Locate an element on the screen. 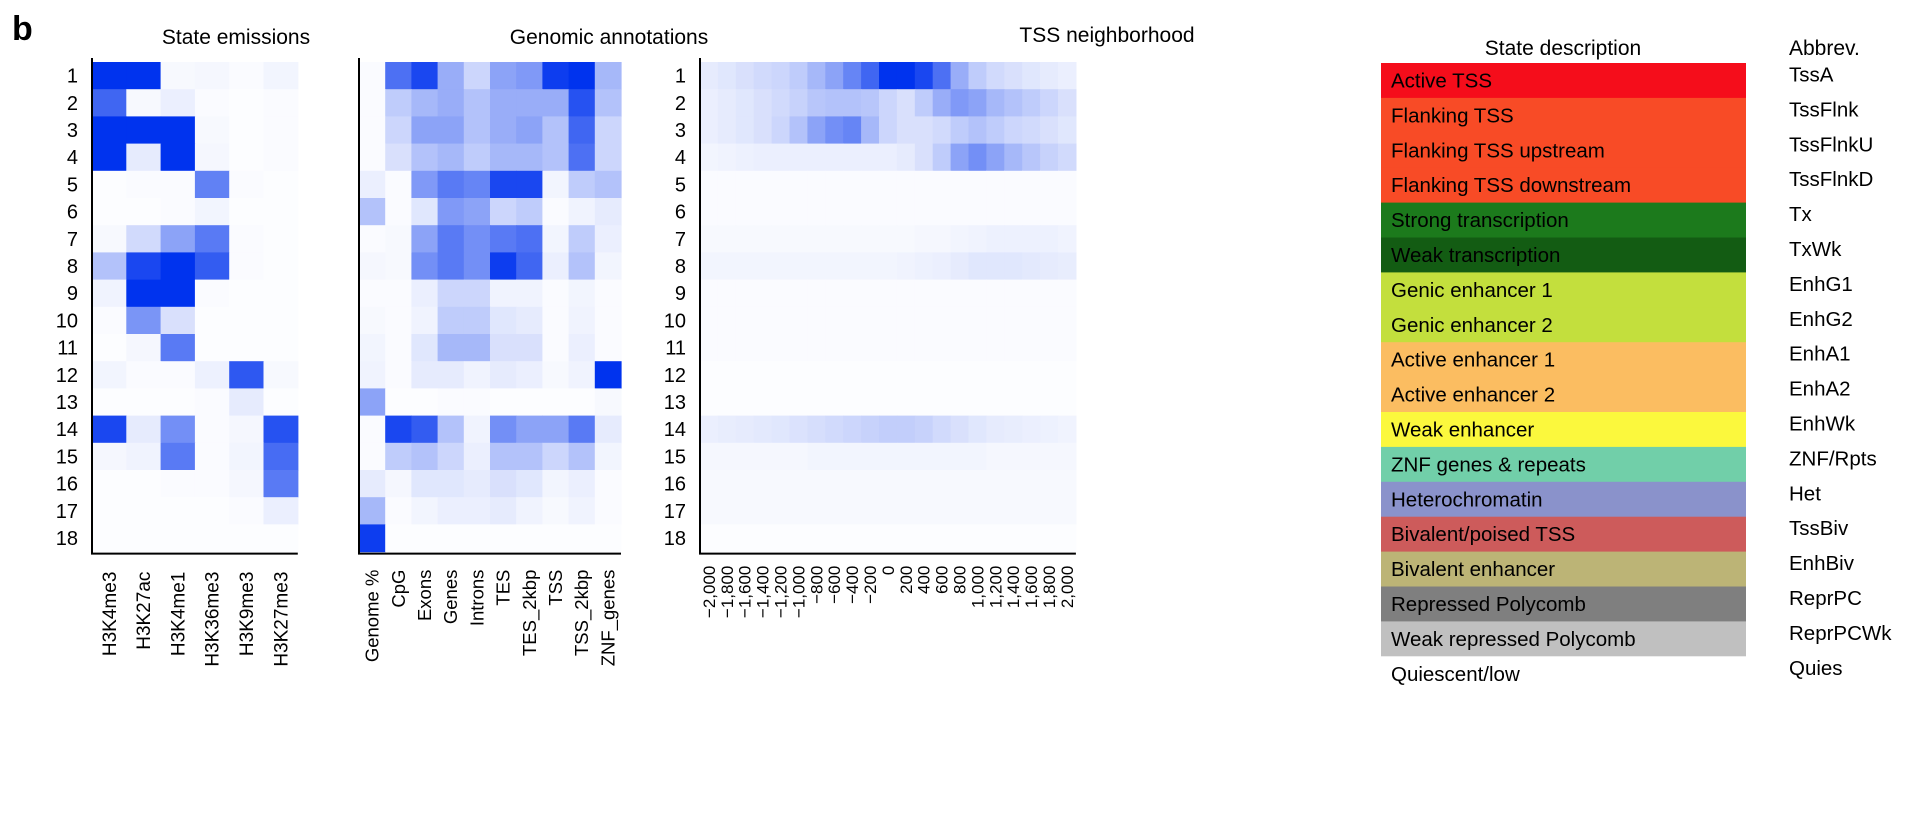  tss-cell-r9-c19 is located at coordinates (1031, 293).